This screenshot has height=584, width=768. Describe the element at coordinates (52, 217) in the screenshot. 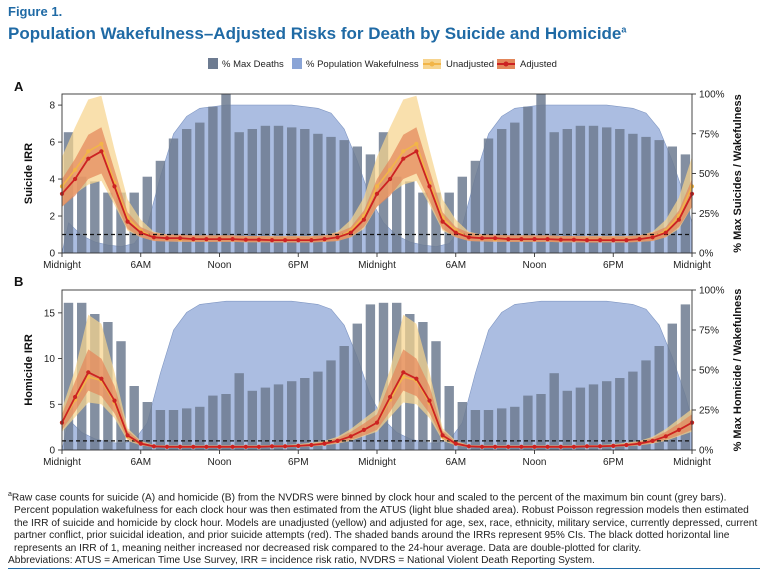

I see `panel-a-y-tick-label: 2` at that location.